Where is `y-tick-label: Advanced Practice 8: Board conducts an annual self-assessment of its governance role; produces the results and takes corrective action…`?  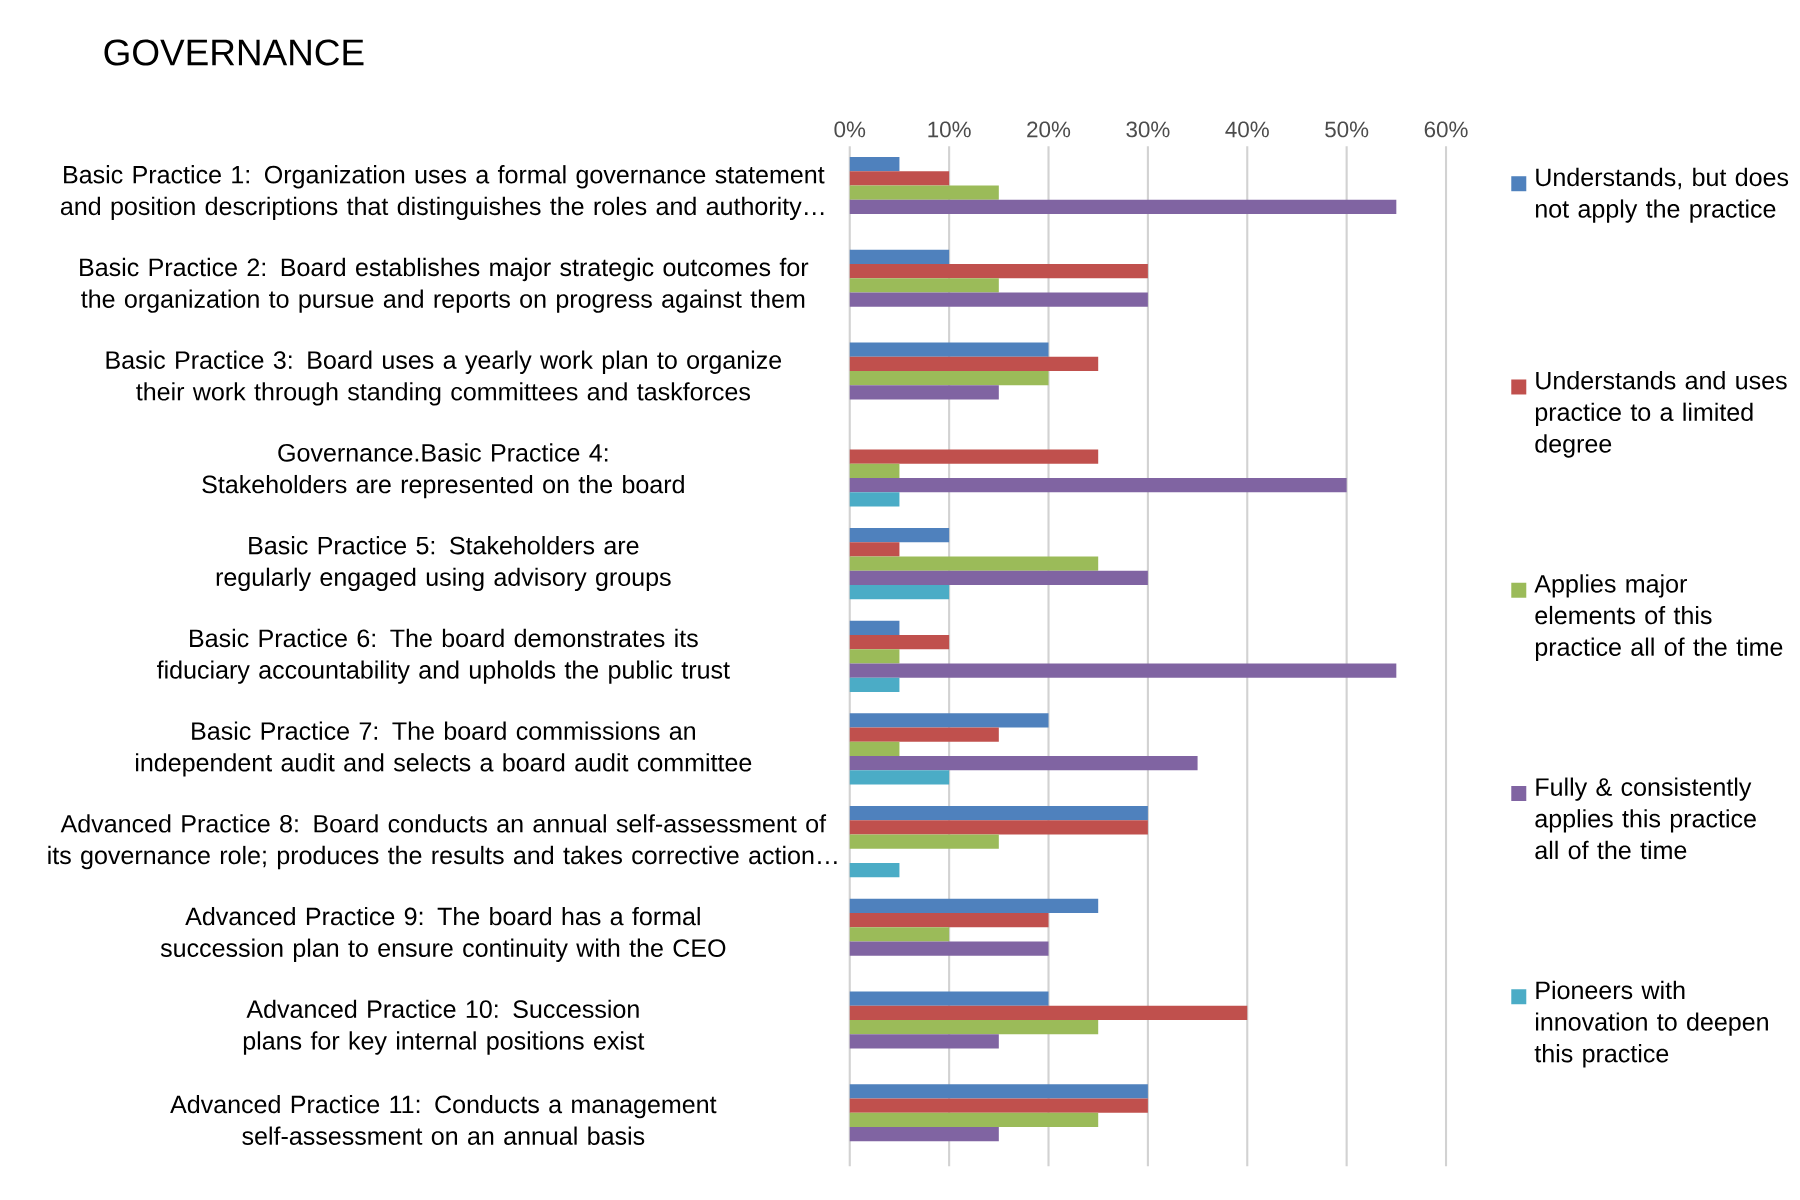
y-tick-label: Advanced Practice 8: Board conducts an annual self-assessment of its governance role; produces the results and takes corrective action… is located at coordinates (442, 842).